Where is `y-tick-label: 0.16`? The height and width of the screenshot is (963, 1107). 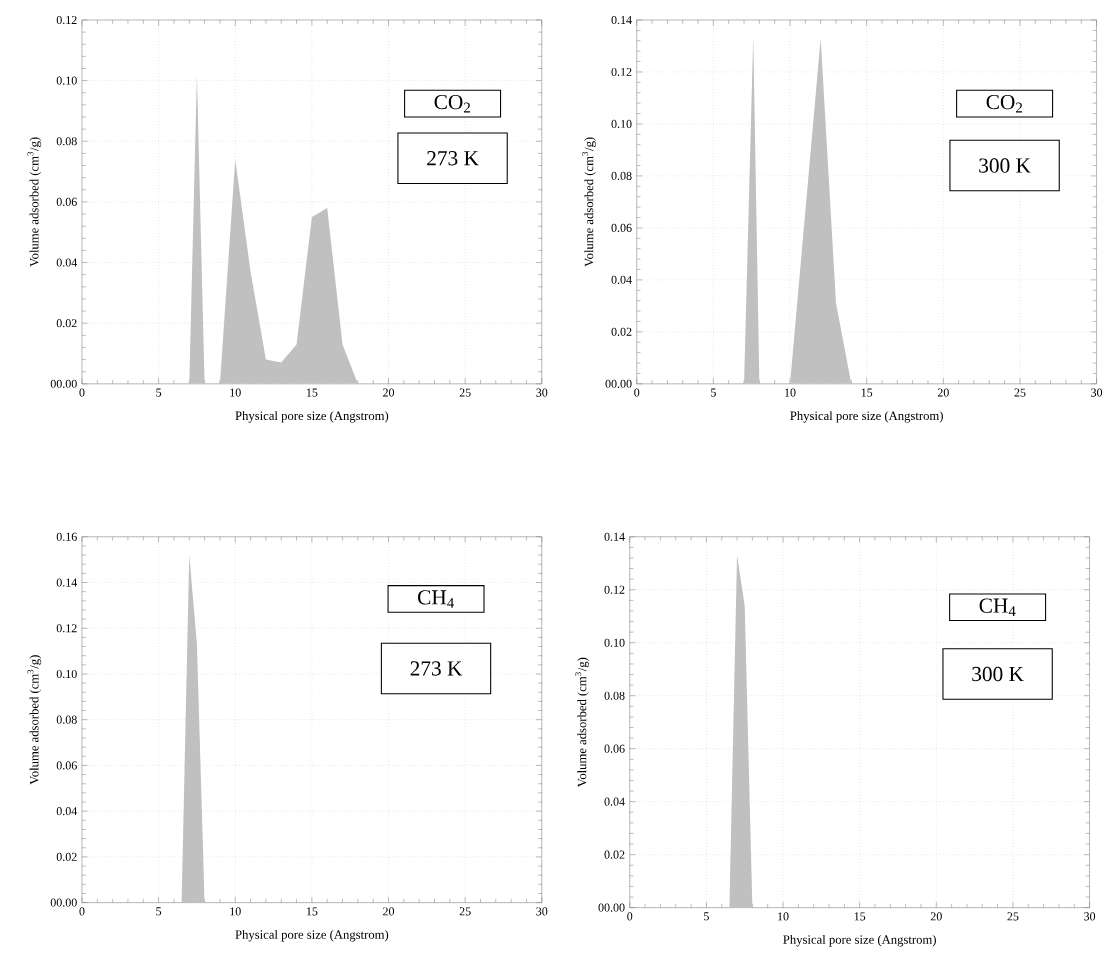
y-tick-label: 0.16 is located at coordinates (66, 537).